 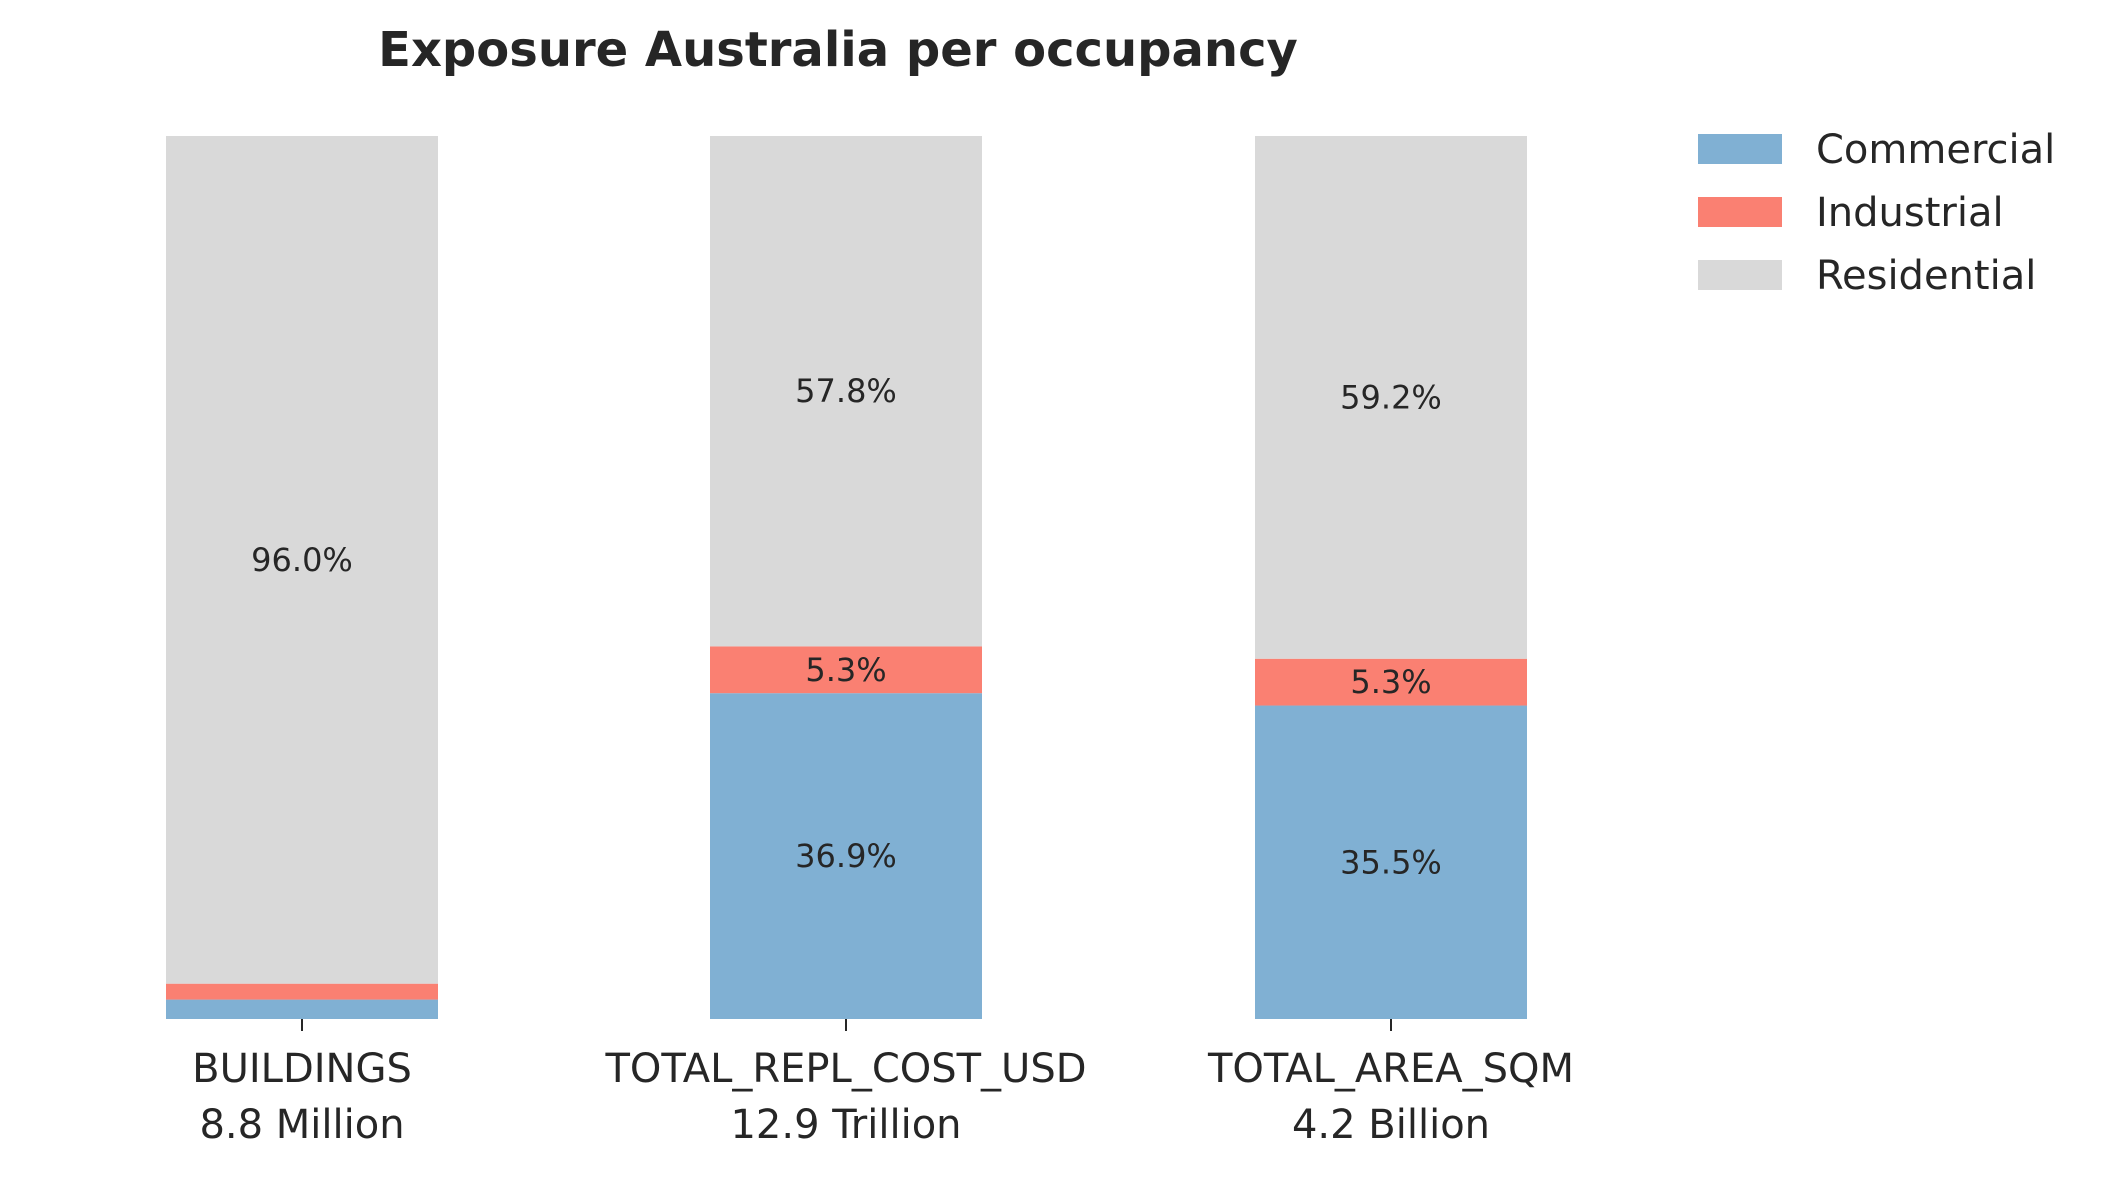 What do you see at coordinates (1740, 149) in the screenshot?
I see `legend-swatch-commercial` at bounding box center [1740, 149].